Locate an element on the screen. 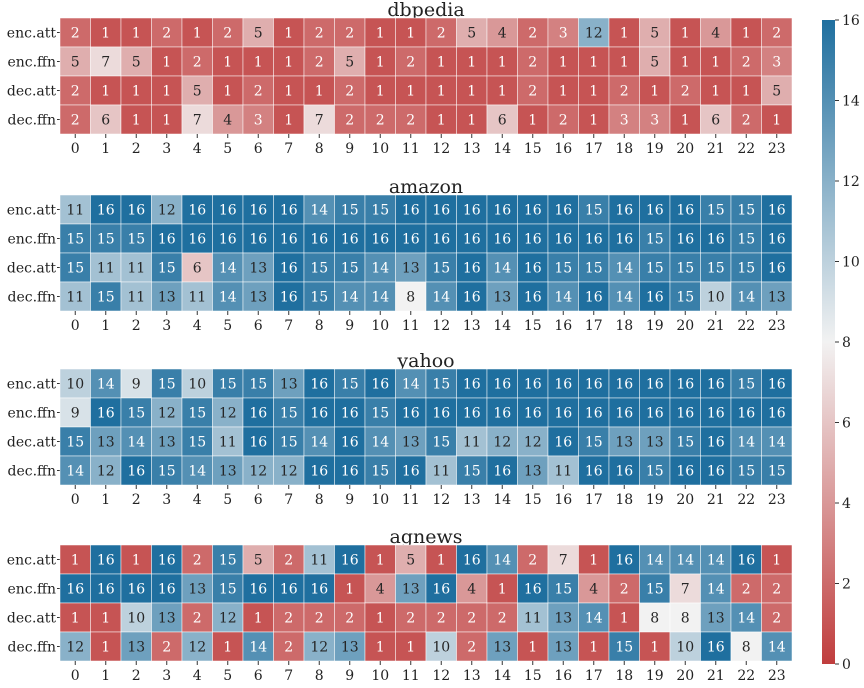 Image resolution: width=864 pixels, height=688 pixels. column-label: 21 is located at coordinates (716, 676).